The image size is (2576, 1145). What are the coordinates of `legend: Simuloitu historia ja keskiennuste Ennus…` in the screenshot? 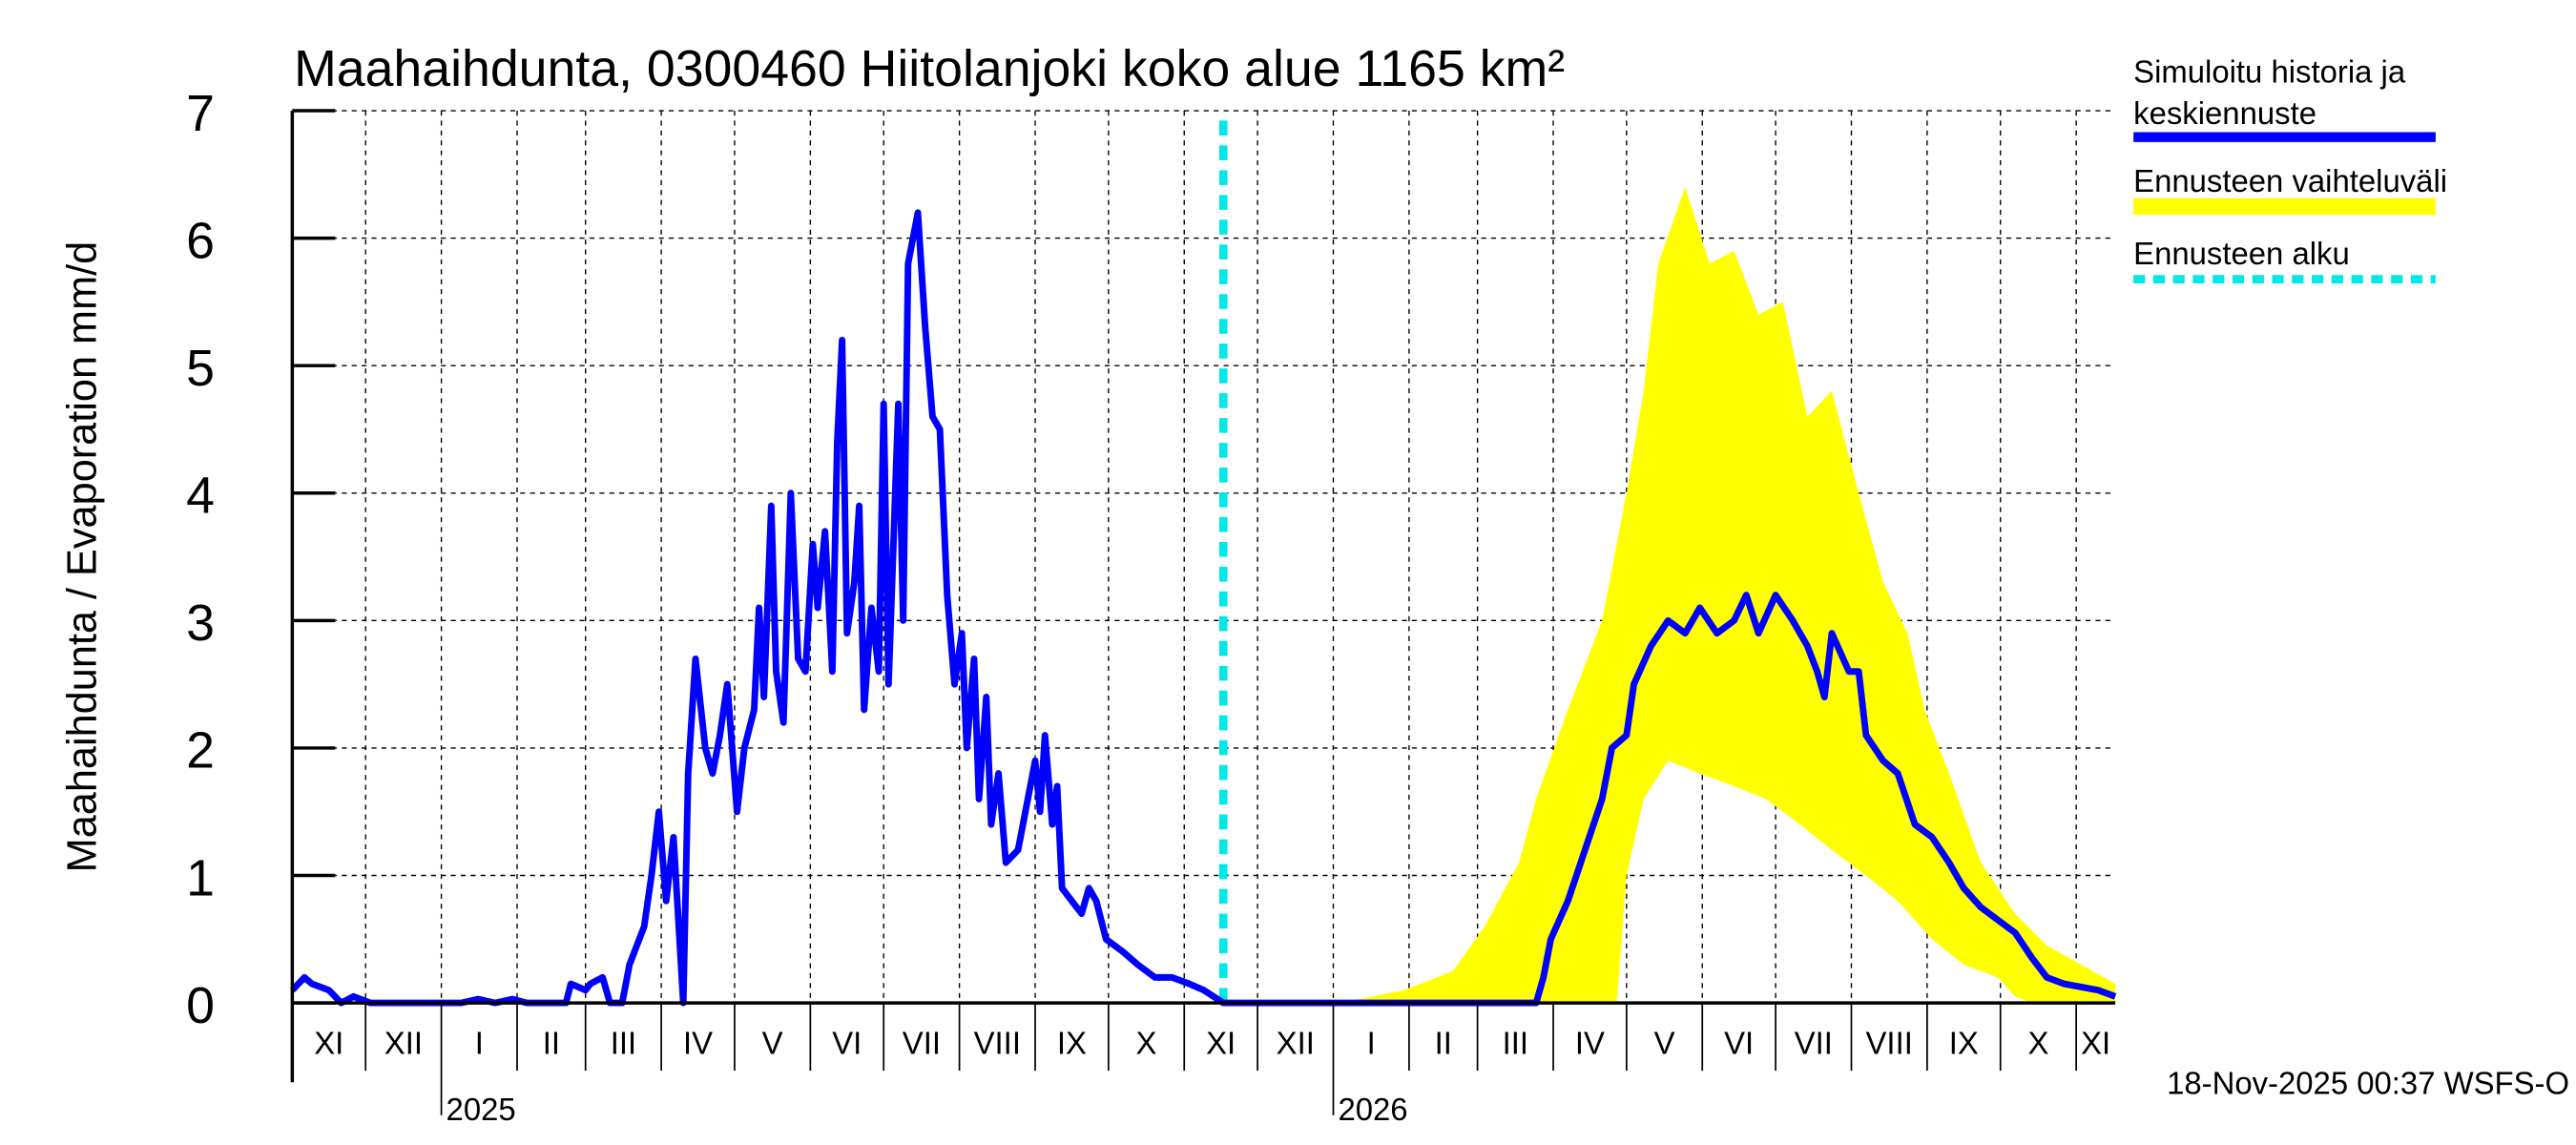 It's located at (2290, 168).